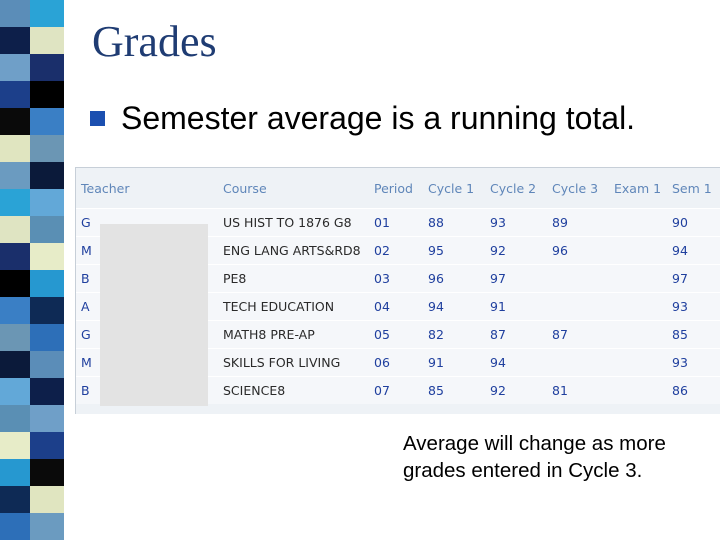 This screenshot has width=720, height=540. I want to click on column-header: Sem 1, so click(692, 188).